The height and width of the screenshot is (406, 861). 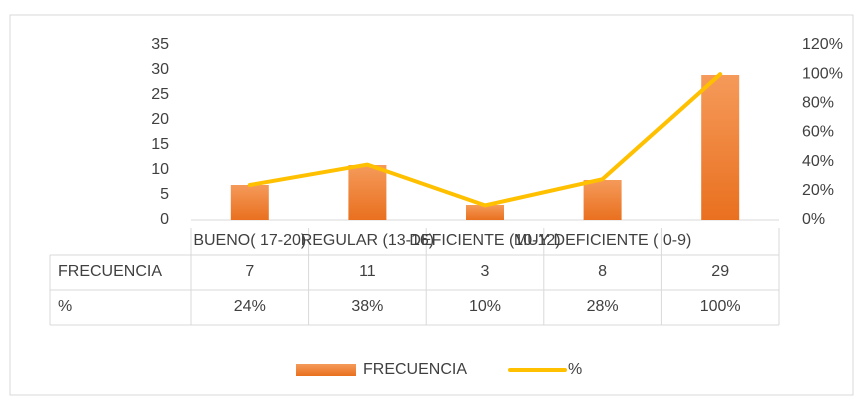 What do you see at coordinates (110, 271) in the screenshot?
I see `table-row-header: FRECUENCIA` at bounding box center [110, 271].